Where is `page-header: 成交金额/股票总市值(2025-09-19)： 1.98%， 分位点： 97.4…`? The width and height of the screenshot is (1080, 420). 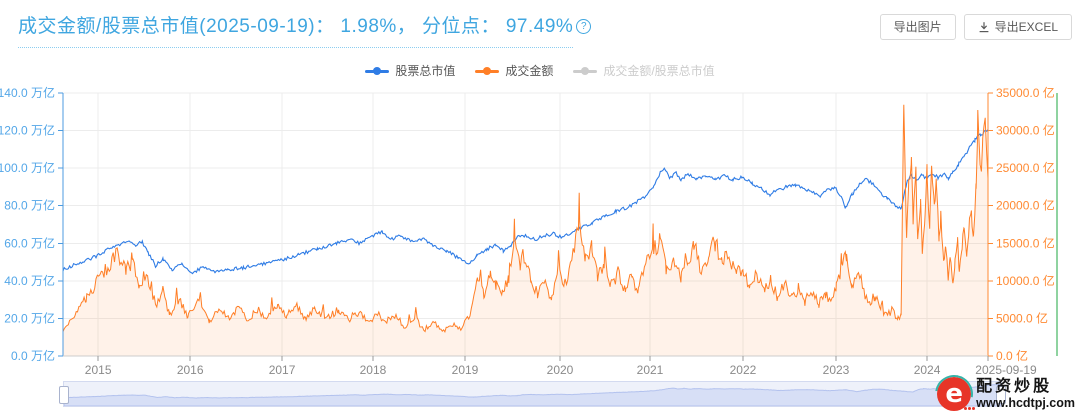
page-header: 成交金额/股票总市值(2025-09-19)： 1.98%， 分位点： 97.4… is located at coordinates (305, 29).